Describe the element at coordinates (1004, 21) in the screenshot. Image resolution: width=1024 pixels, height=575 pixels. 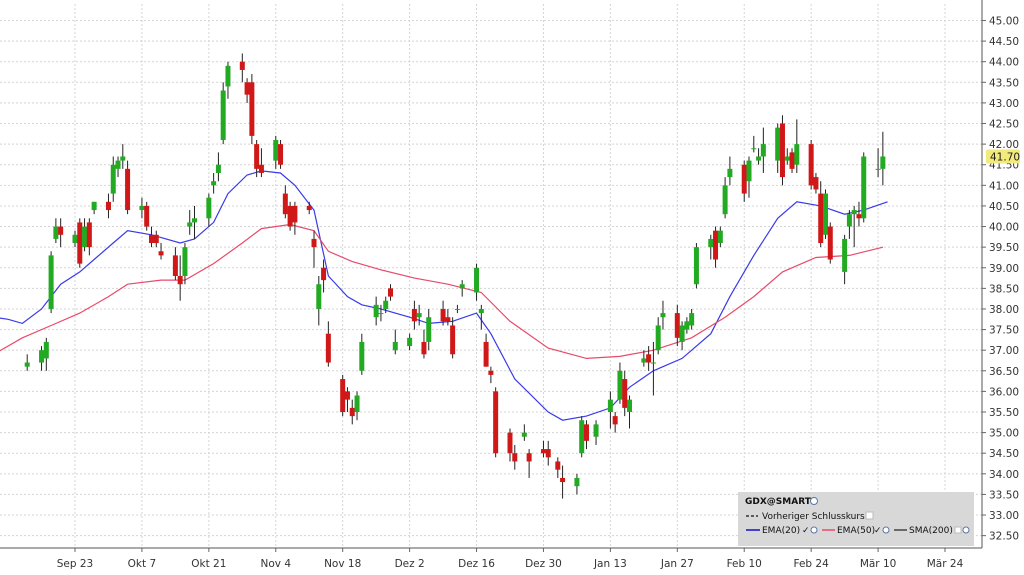
I see `y-tick-label: 45.00` at that location.